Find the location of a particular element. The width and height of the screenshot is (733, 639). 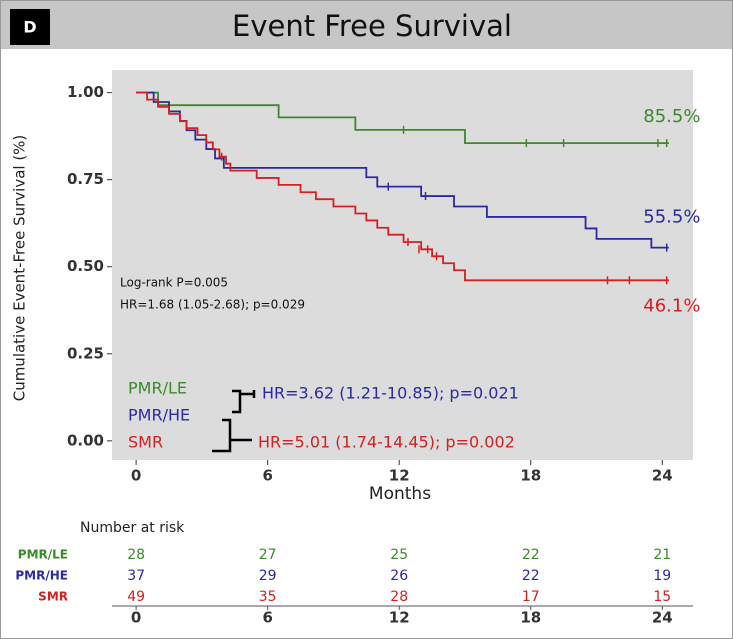

risk-tick-label: 12 is located at coordinates (399, 618).